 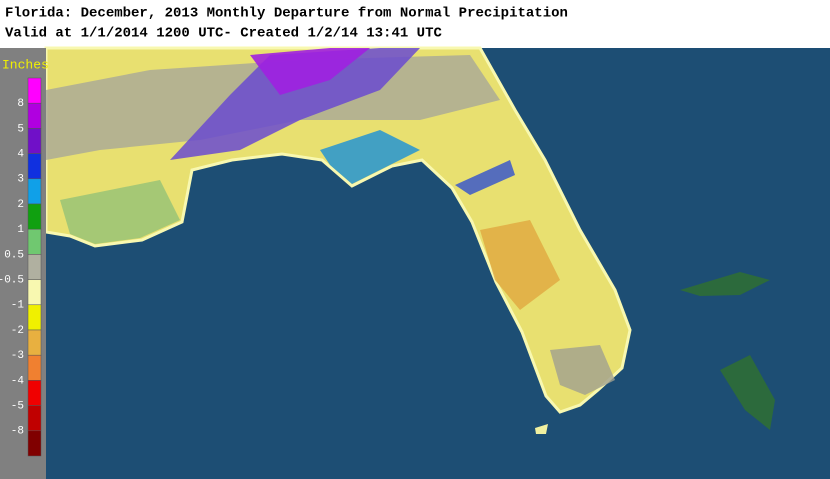 I want to click on wettest-band, so click(x=310, y=71).